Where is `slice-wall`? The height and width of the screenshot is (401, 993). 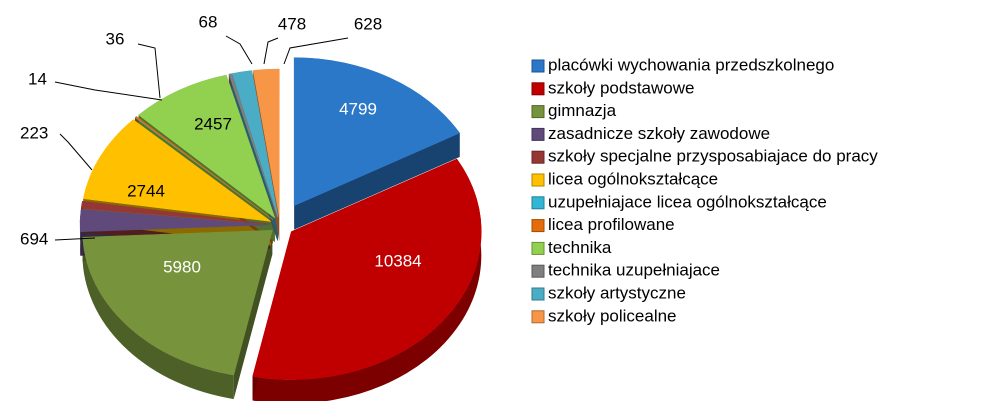 slice-wall is located at coordinates (377, 143).